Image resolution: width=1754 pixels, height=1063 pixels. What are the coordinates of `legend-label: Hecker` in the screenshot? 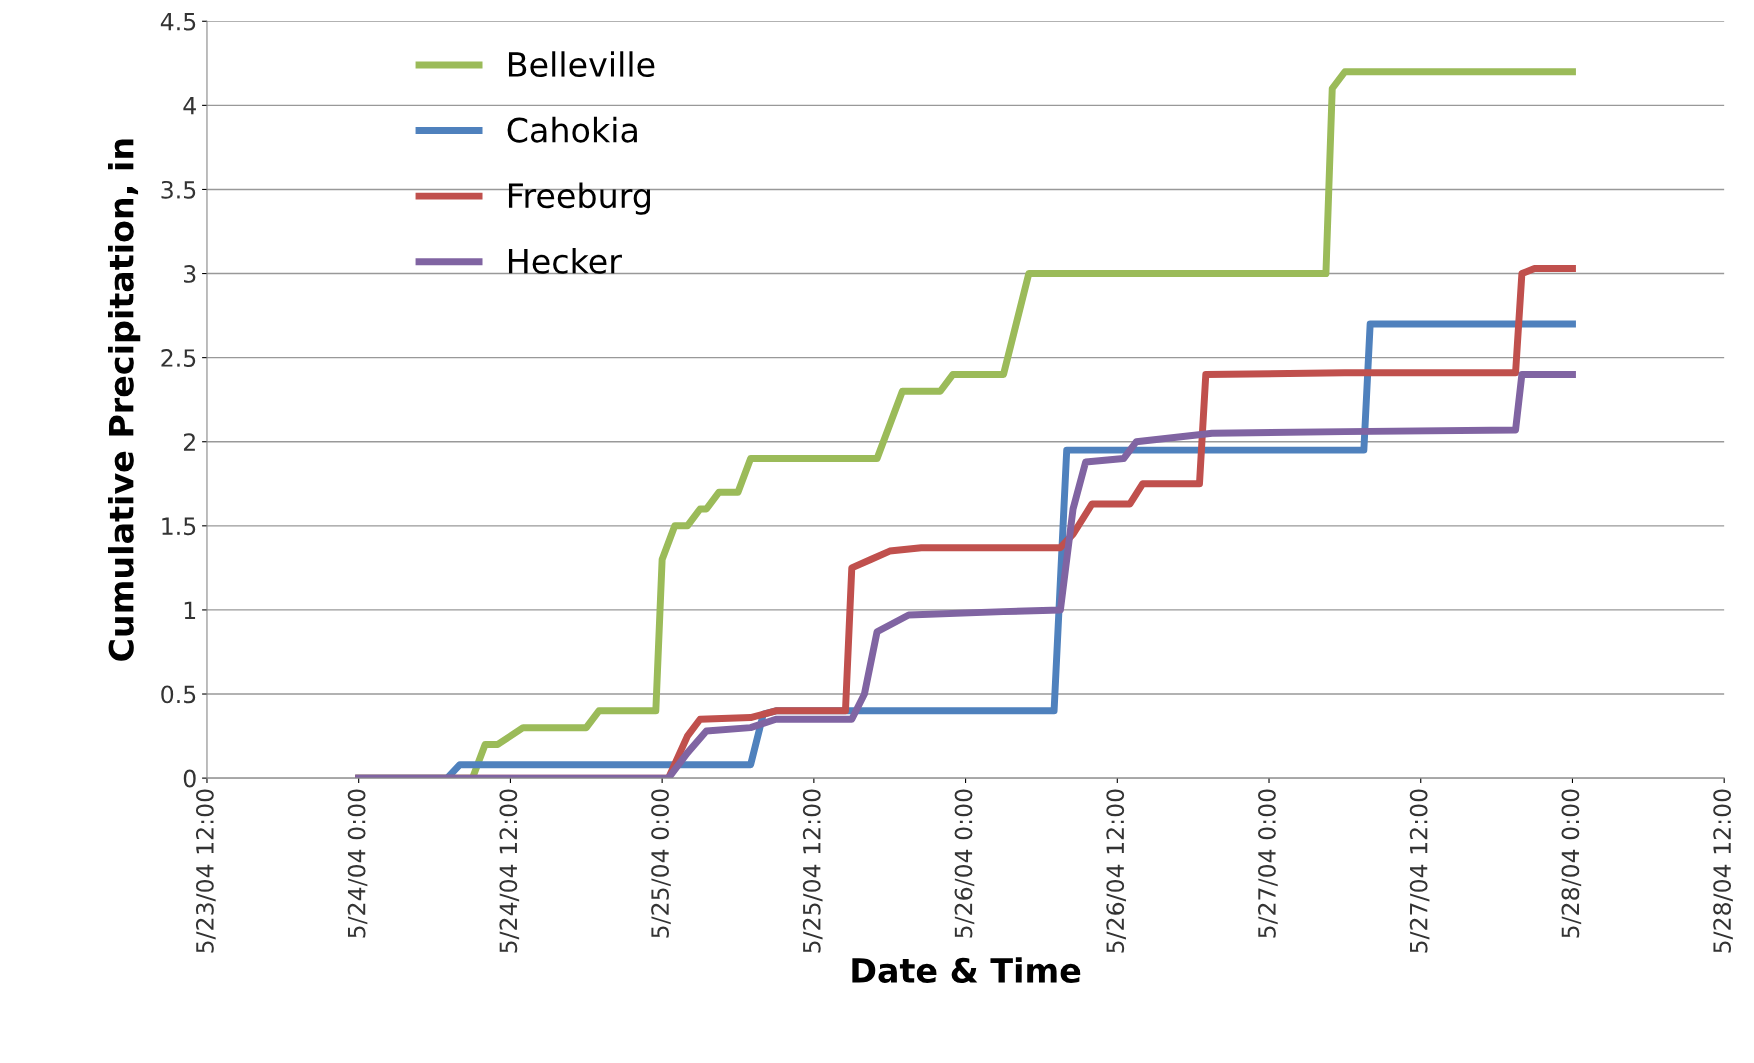 It's located at (565, 261).